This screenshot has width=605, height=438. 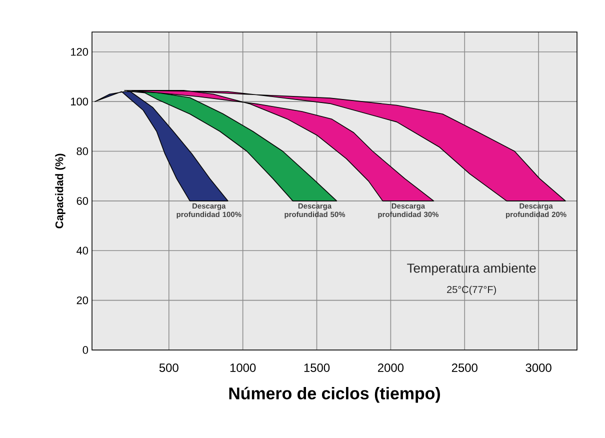 What do you see at coordinates (168, 368) in the screenshot?
I see `x-tick-label: 500` at bounding box center [168, 368].